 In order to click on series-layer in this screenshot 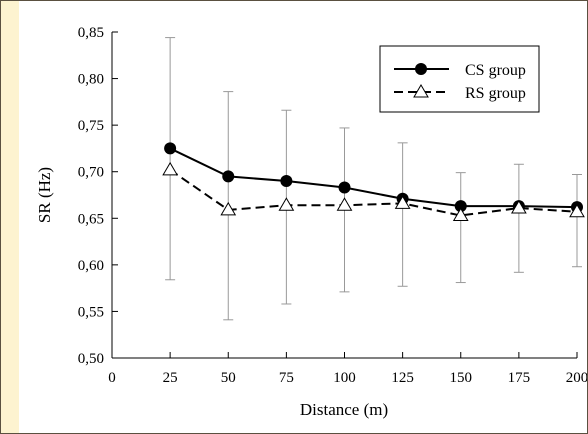, I will do `click(373, 181)`.